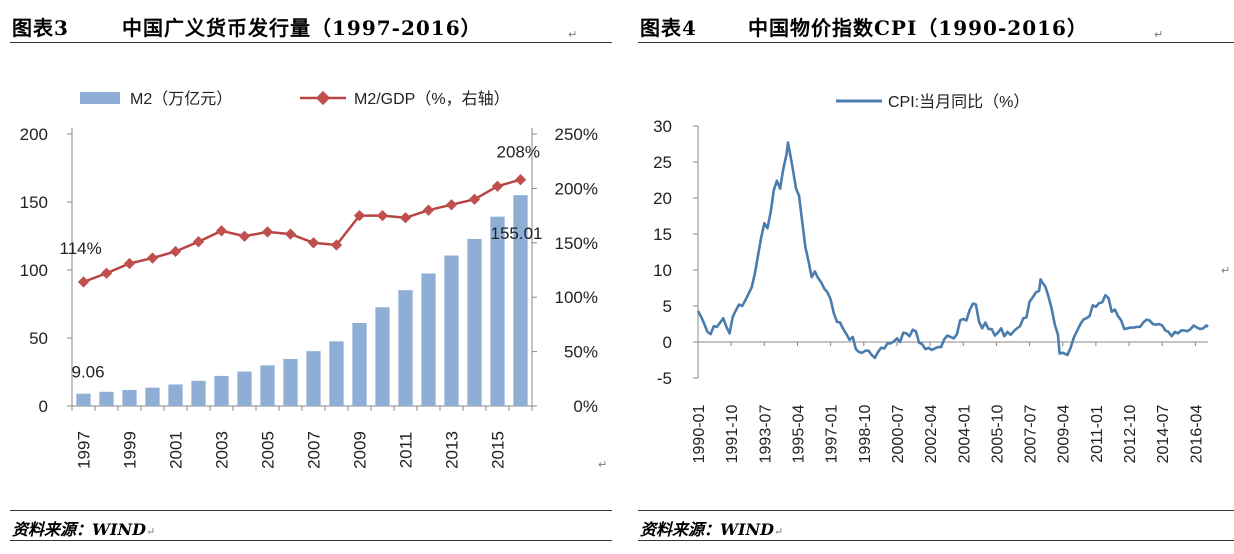 Image resolution: width=1234 pixels, height=554 pixels. Describe the element at coordinates (40, 28) in the screenshot. I see `left-chart-number: 图表3` at that location.